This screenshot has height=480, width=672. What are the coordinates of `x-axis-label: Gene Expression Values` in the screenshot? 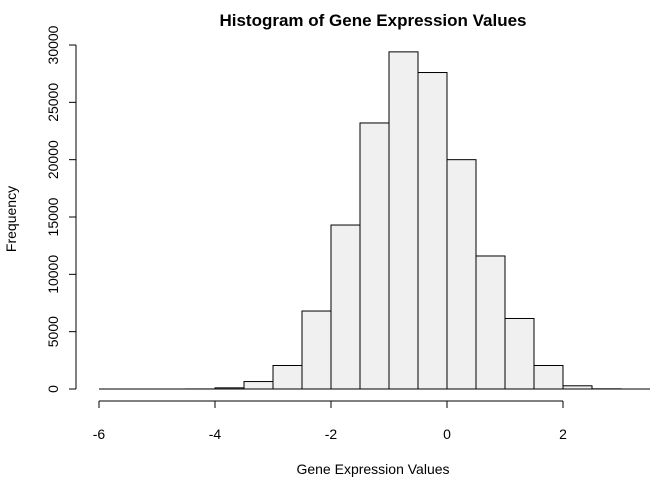 It's located at (372, 469).